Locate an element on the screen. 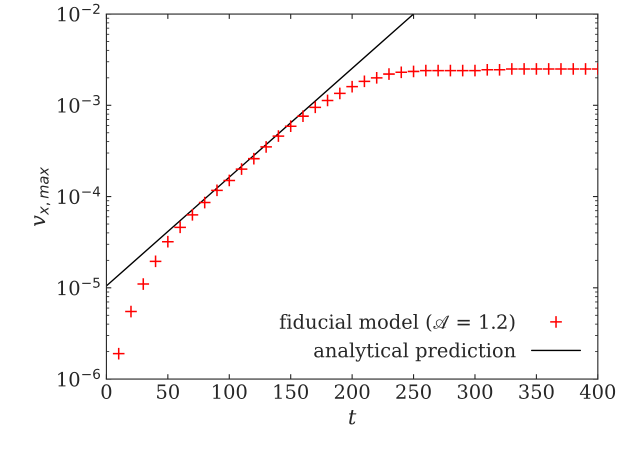  x-tick-label: 100 is located at coordinates (230, 391).